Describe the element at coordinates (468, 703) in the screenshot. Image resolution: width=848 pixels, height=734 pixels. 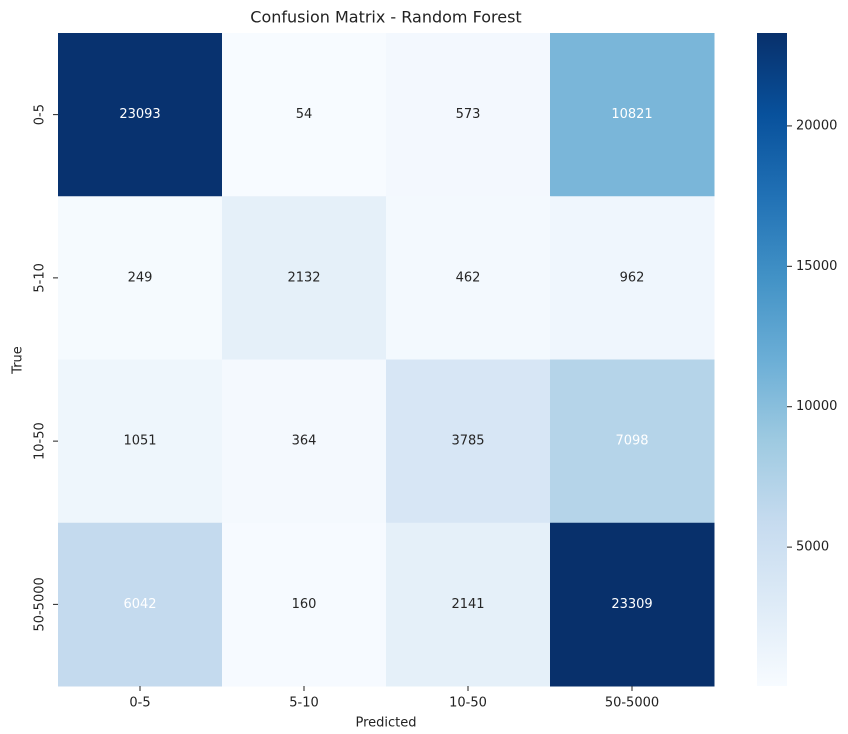
I see `x-tick-label: 10-50` at that location.